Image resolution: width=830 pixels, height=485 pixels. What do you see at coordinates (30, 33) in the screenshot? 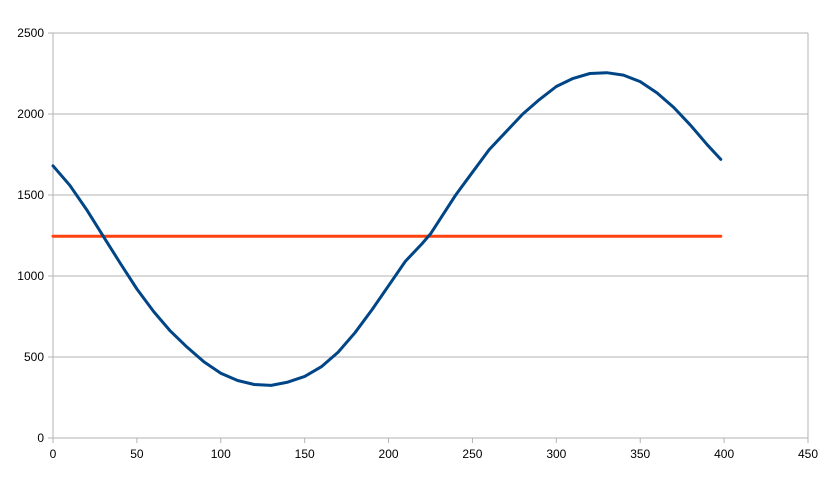
I see `tick-label-y: 2500` at bounding box center [30, 33].